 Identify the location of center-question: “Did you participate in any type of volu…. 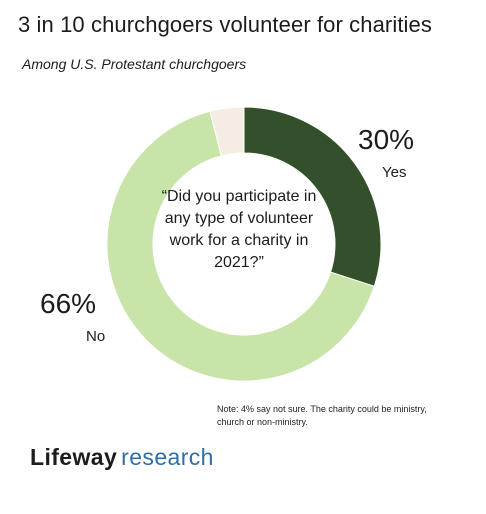
(239, 229).